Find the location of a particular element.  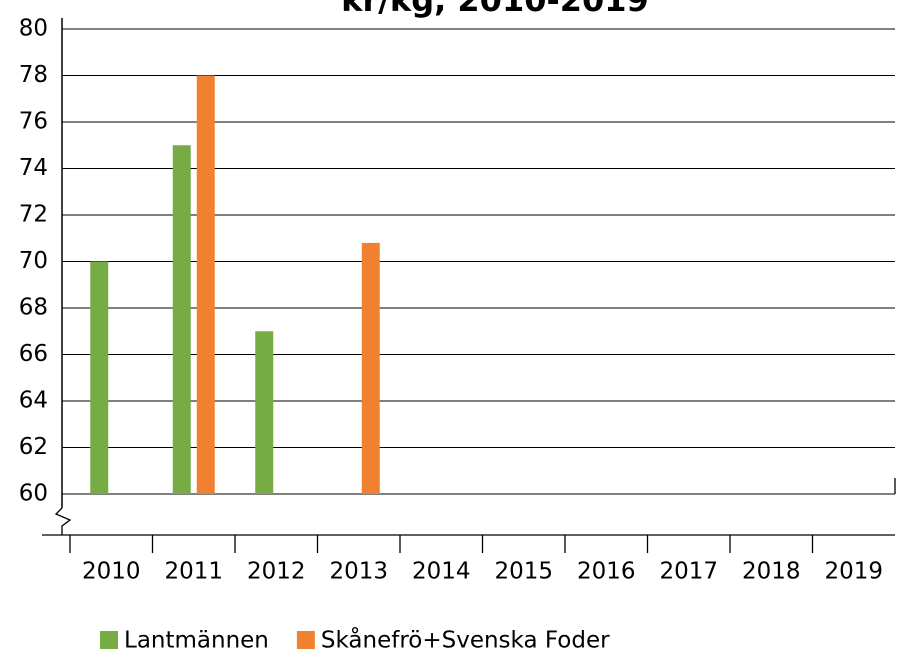

y-tick-label: 76 is located at coordinates (33, 122).